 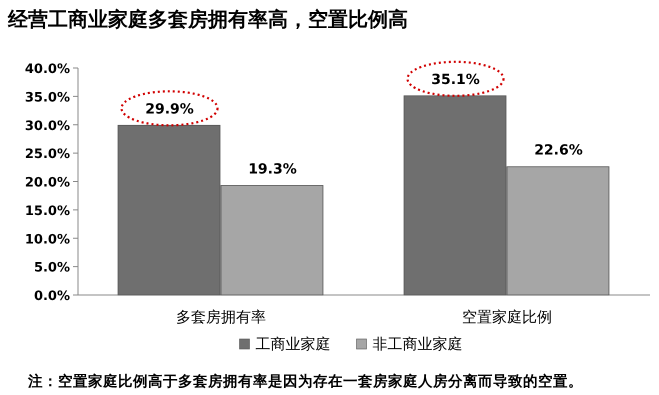 I want to click on y-tick-label: 15.0%, so click(x=47, y=211).